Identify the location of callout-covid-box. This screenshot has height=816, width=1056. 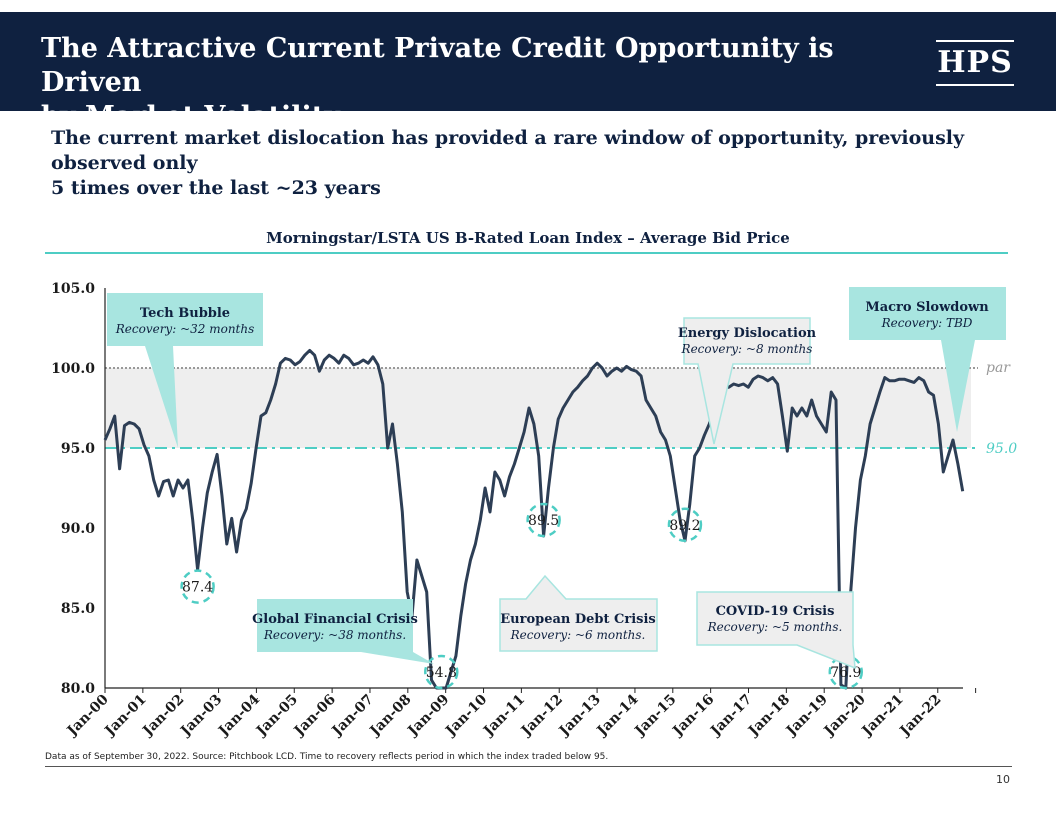
(776, 630).